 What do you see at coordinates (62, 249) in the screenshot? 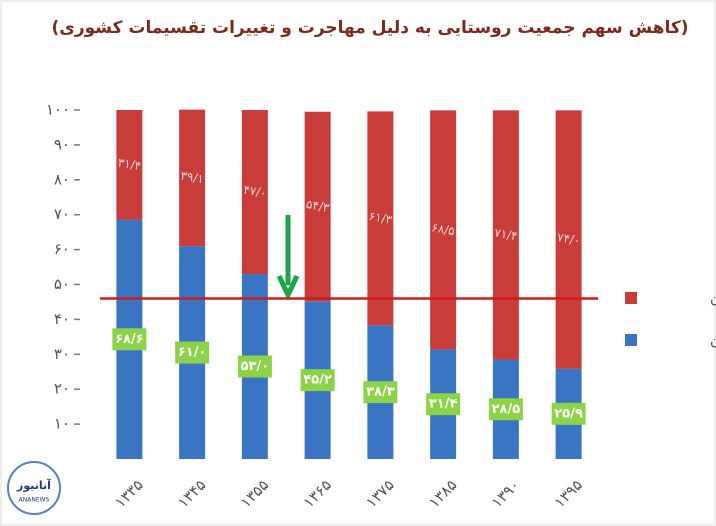
I see `y-tick-label: ۶۰` at bounding box center [62, 249].